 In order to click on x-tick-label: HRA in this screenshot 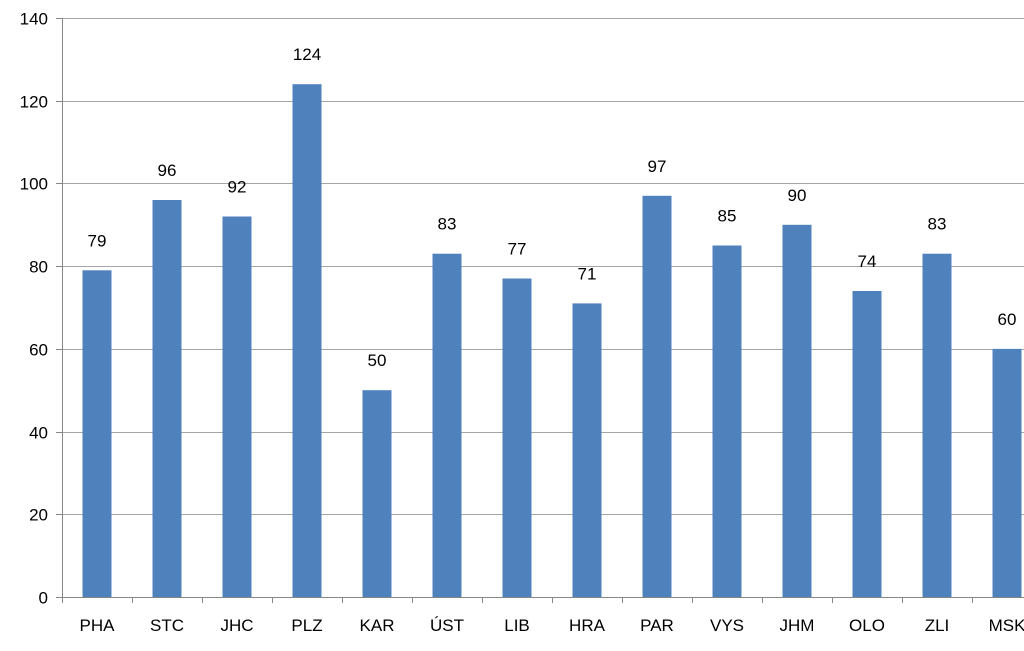, I will do `click(587, 625)`.